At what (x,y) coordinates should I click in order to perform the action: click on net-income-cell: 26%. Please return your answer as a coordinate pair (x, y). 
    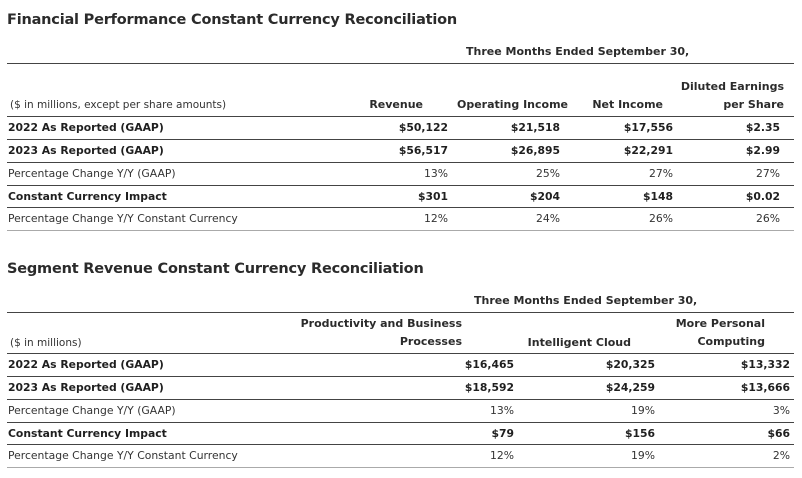
    Looking at the image, I should click on (661, 218).